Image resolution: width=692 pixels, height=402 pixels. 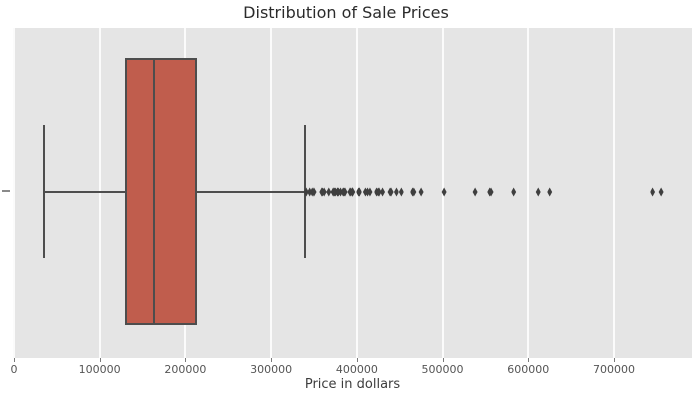 I want to click on whisker-cap-low, so click(x=43, y=191).